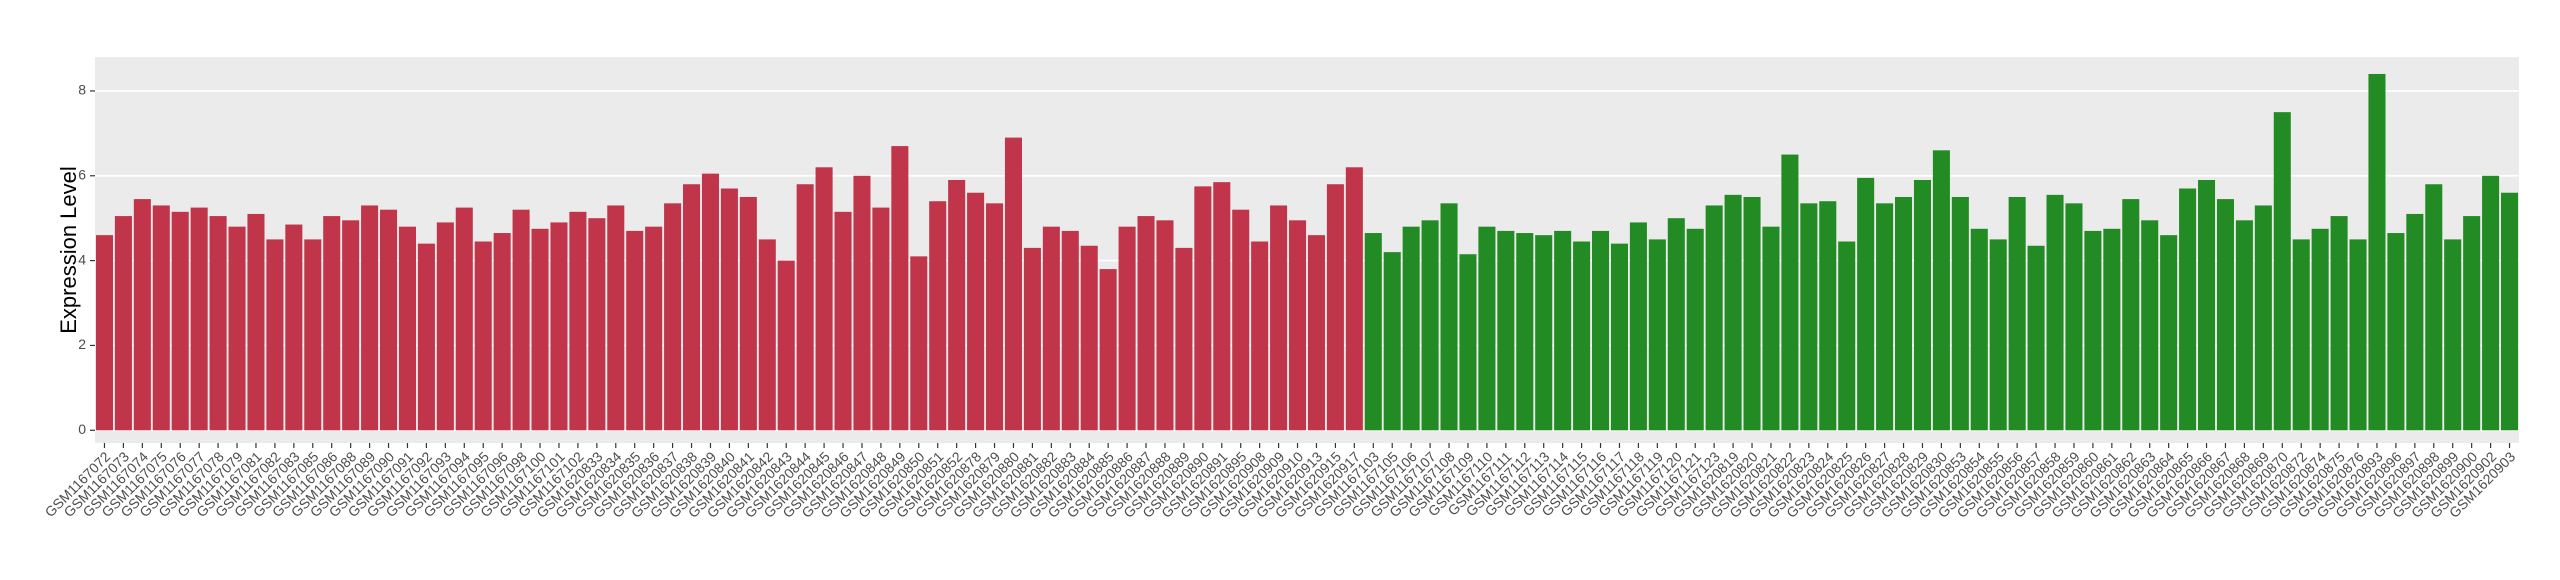 The image size is (2560, 580). I want to click on y-tick-label: 8, so click(82, 90).